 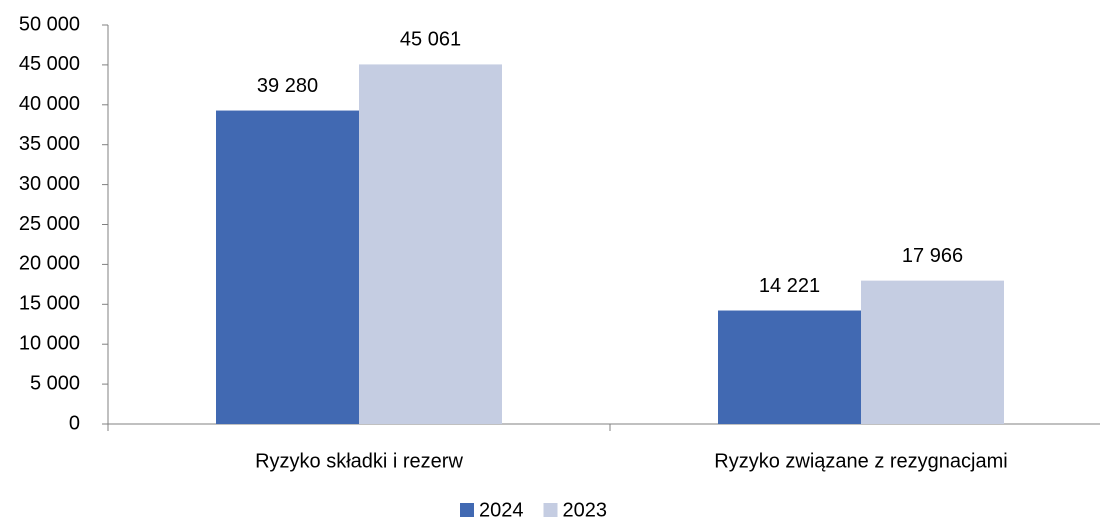 I want to click on y-tick-label: 45 000, so click(x=49, y=64).